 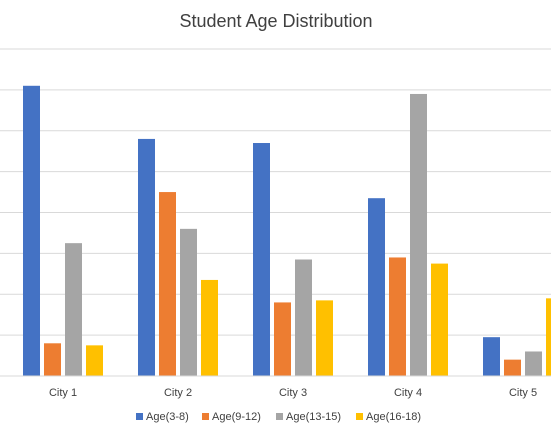 What do you see at coordinates (167, 417) in the screenshot?
I see `legend-label: Age(3-8)` at bounding box center [167, 417].